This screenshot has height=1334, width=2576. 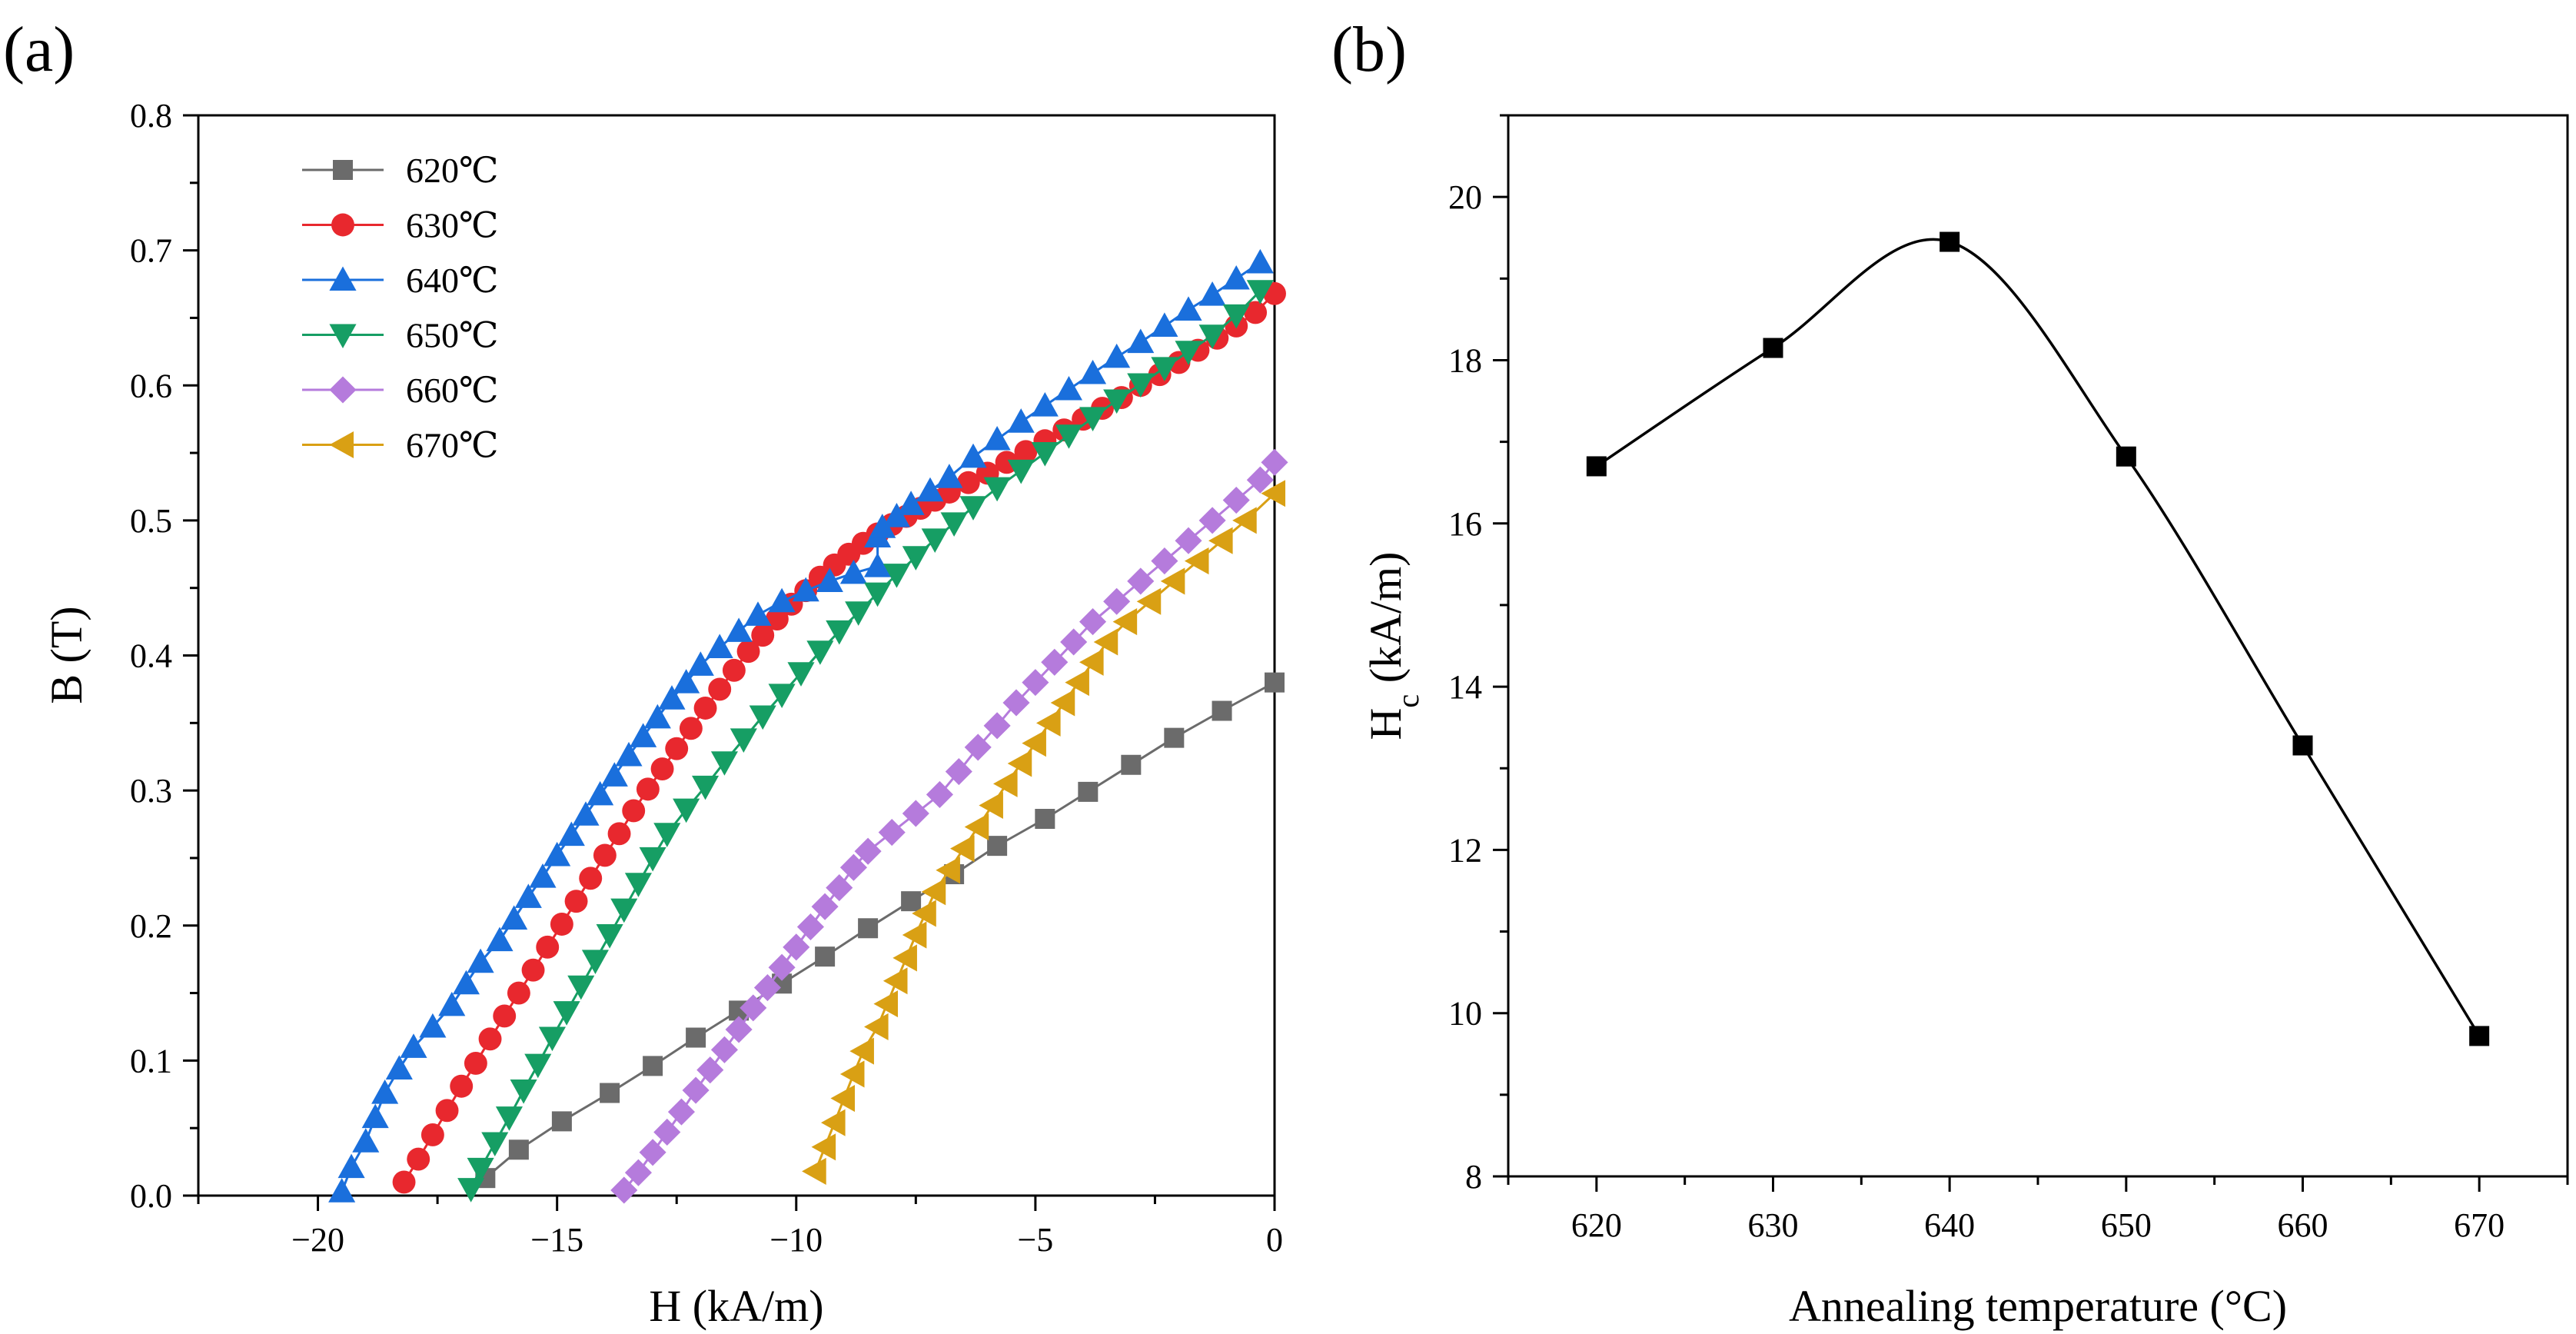 I want to click on chart-a-y-tick-label: 0.7, so click(x=151, y=251).